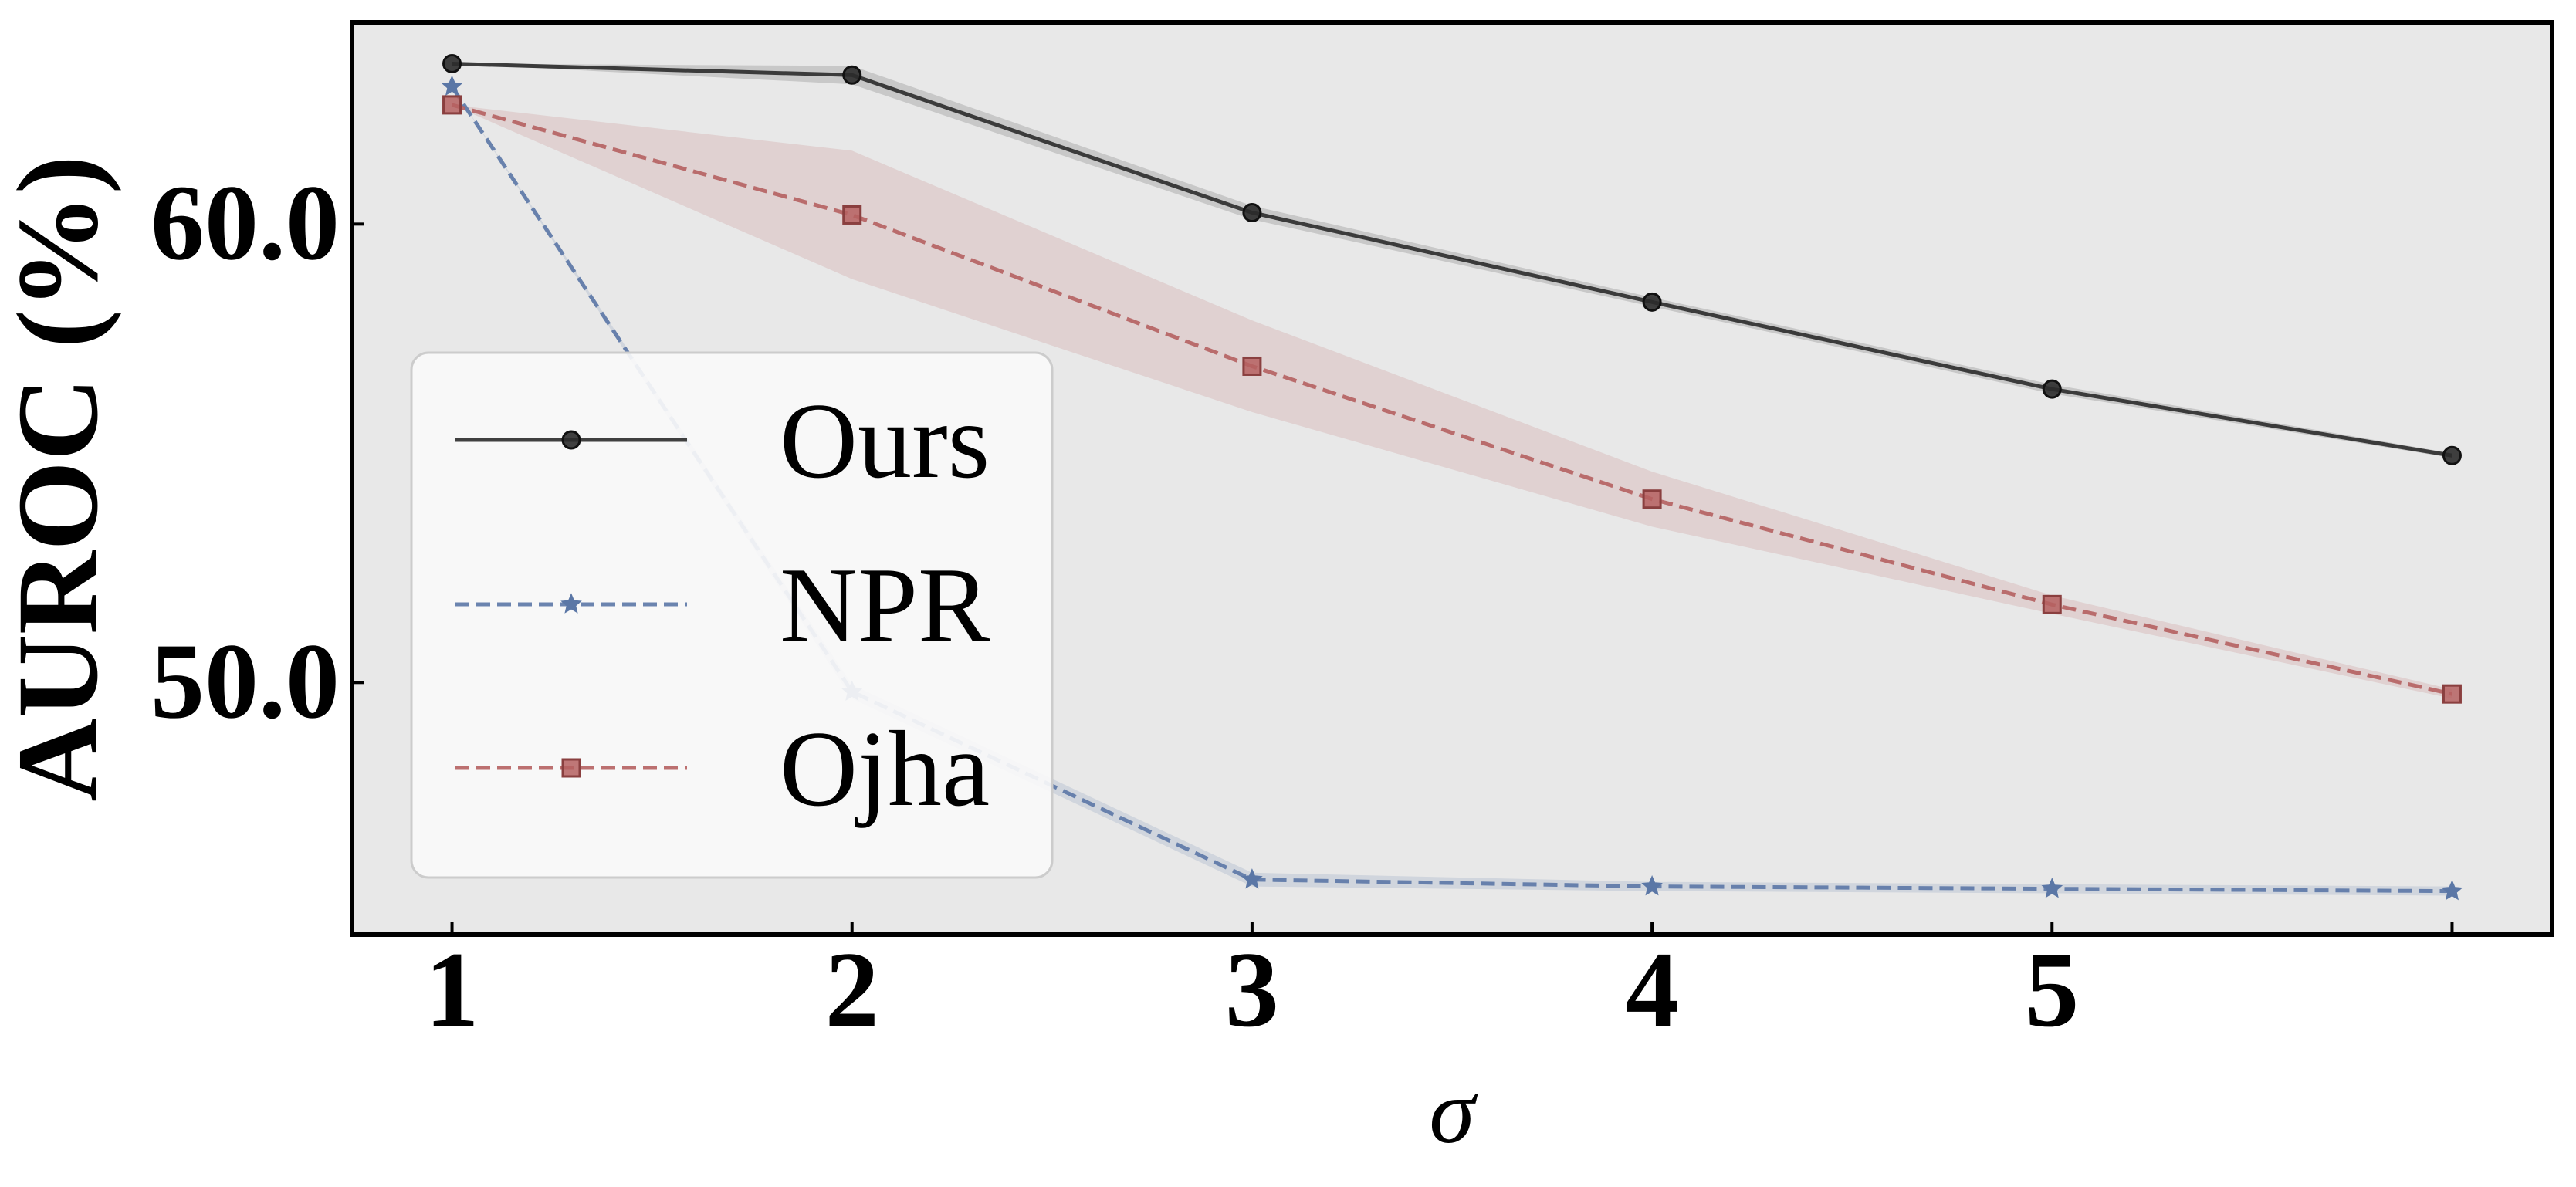  What do you see at coordinates (258, 452) in the screenshot?
I see `y-axis-ticks: 50.0 60.0` at bounding box center [258, 452].